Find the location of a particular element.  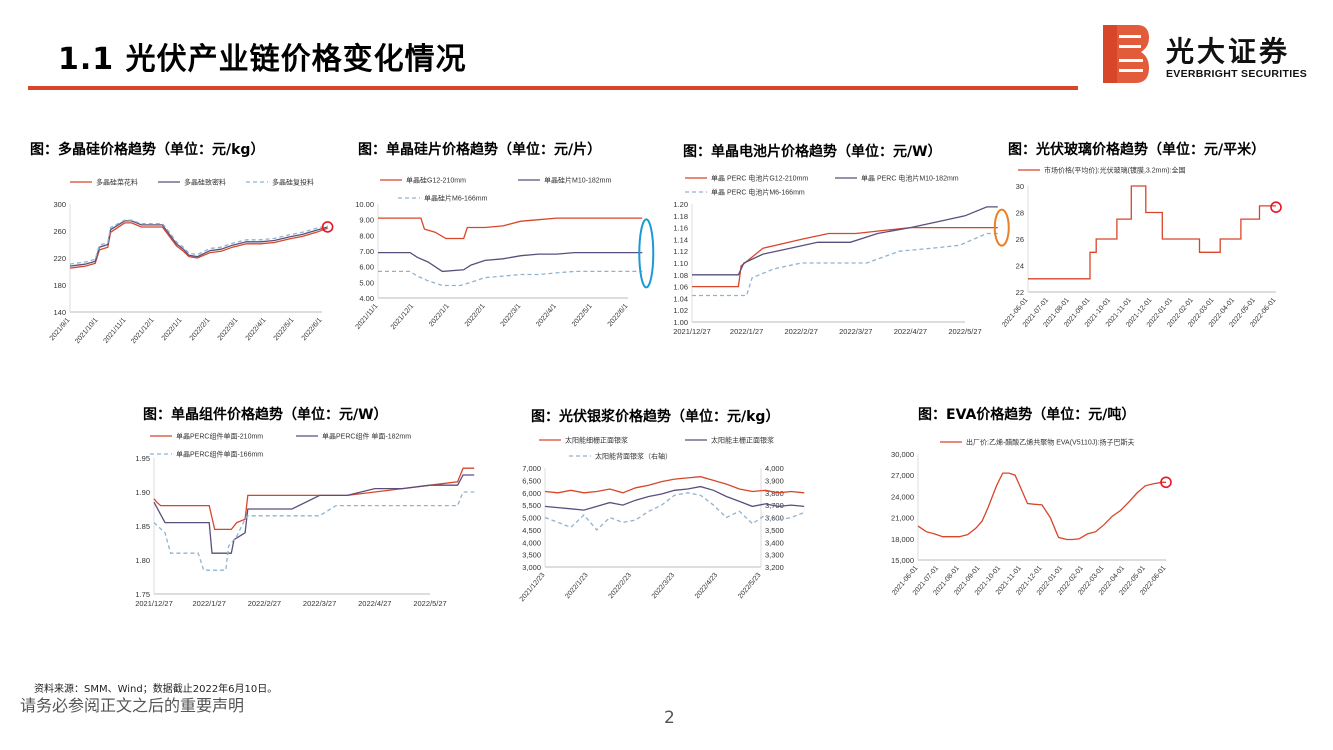

y-tick-label: 3,000 is located at coordinates (531, 567).